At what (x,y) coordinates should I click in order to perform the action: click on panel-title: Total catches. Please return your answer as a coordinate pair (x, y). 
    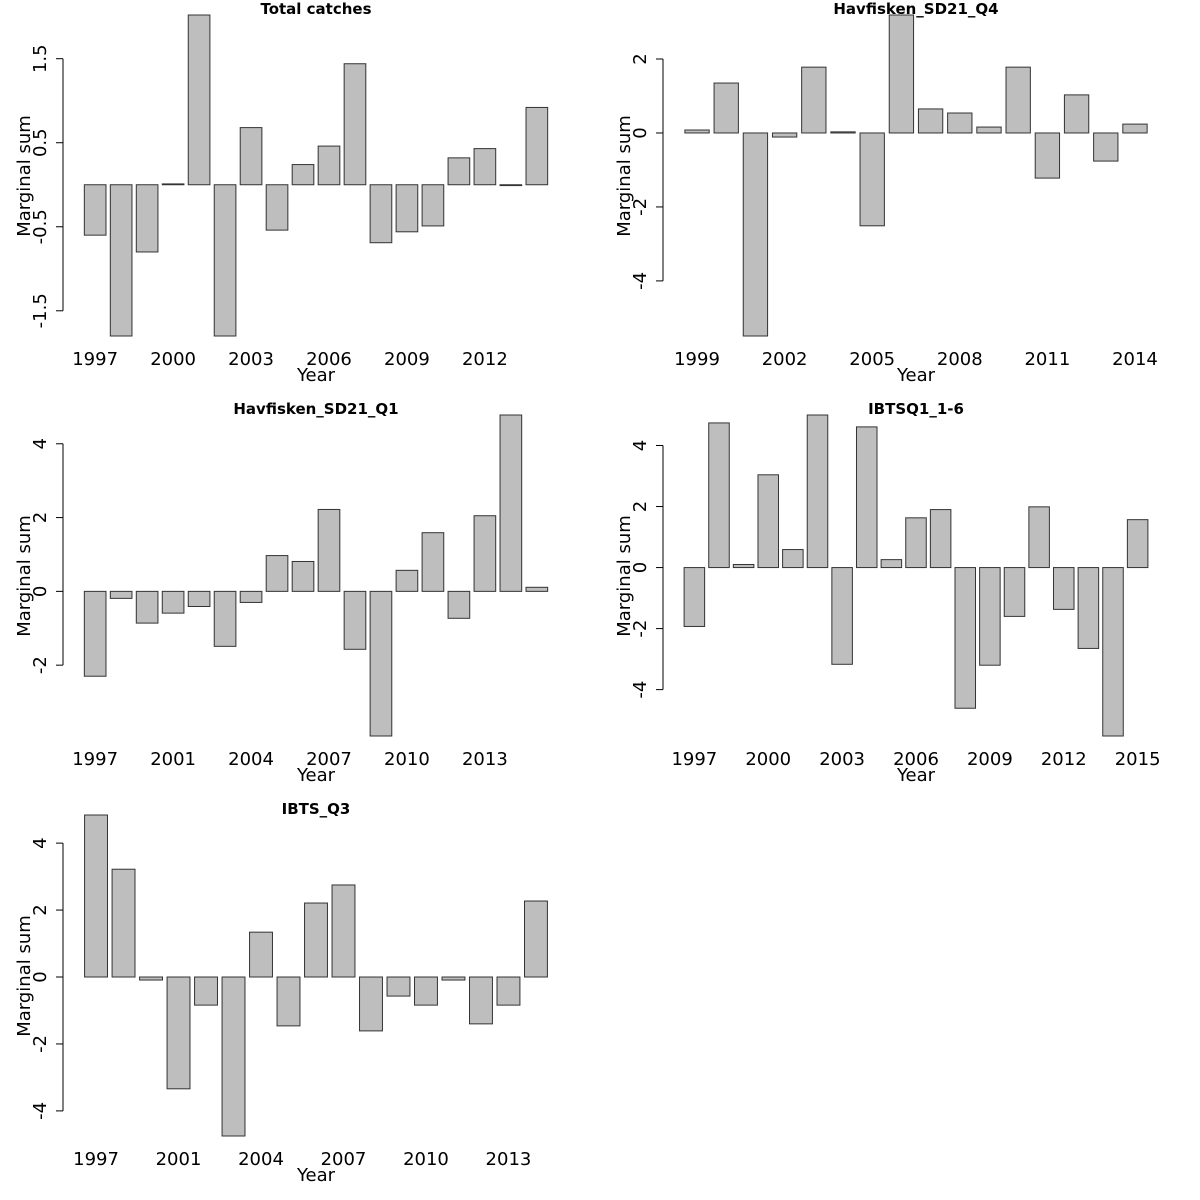
    Looking at the image, I should click on (315, 9).